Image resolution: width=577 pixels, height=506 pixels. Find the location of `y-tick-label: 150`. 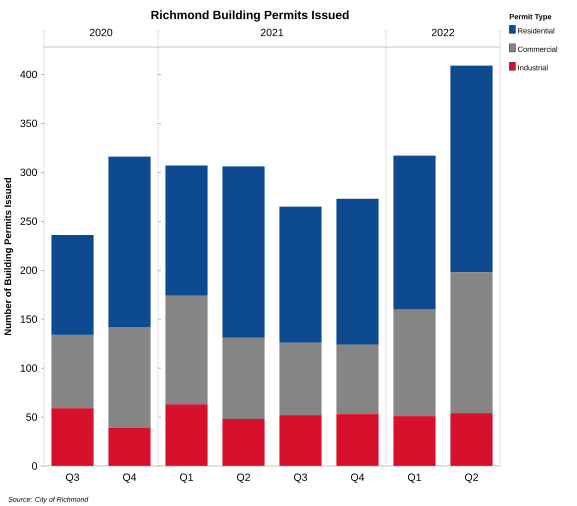

y-tick-label: 150 is located at coordinates (29, 319).